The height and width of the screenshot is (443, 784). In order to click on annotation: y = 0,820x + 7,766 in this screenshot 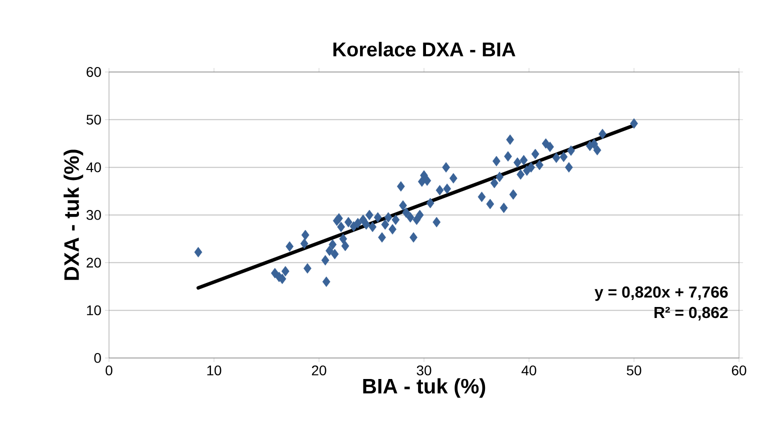, I will do `click(661, 293)`.